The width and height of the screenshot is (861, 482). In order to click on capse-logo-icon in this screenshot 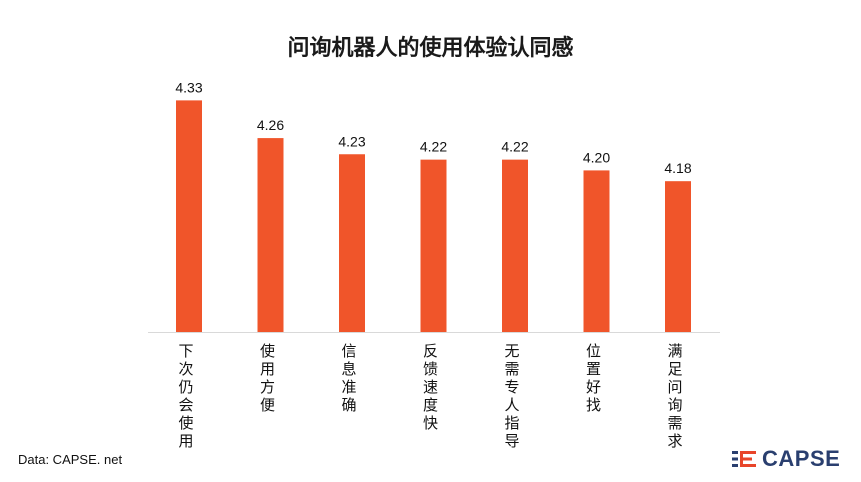, I will do `click(744, 459)`.